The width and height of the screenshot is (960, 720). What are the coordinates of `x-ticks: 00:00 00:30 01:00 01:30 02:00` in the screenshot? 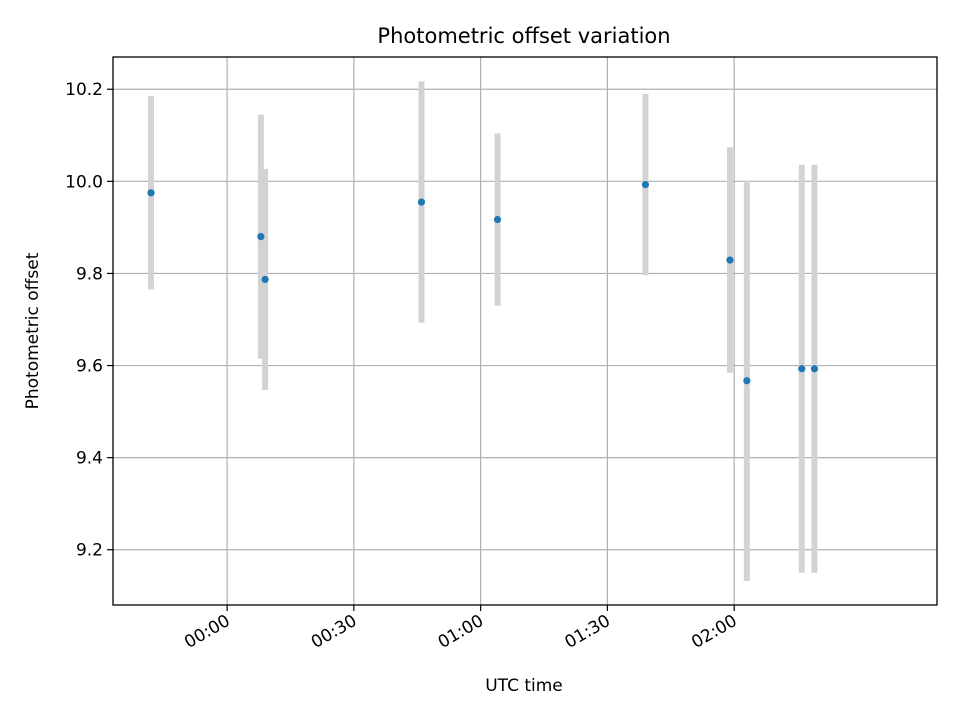 It's located at (461, 629).